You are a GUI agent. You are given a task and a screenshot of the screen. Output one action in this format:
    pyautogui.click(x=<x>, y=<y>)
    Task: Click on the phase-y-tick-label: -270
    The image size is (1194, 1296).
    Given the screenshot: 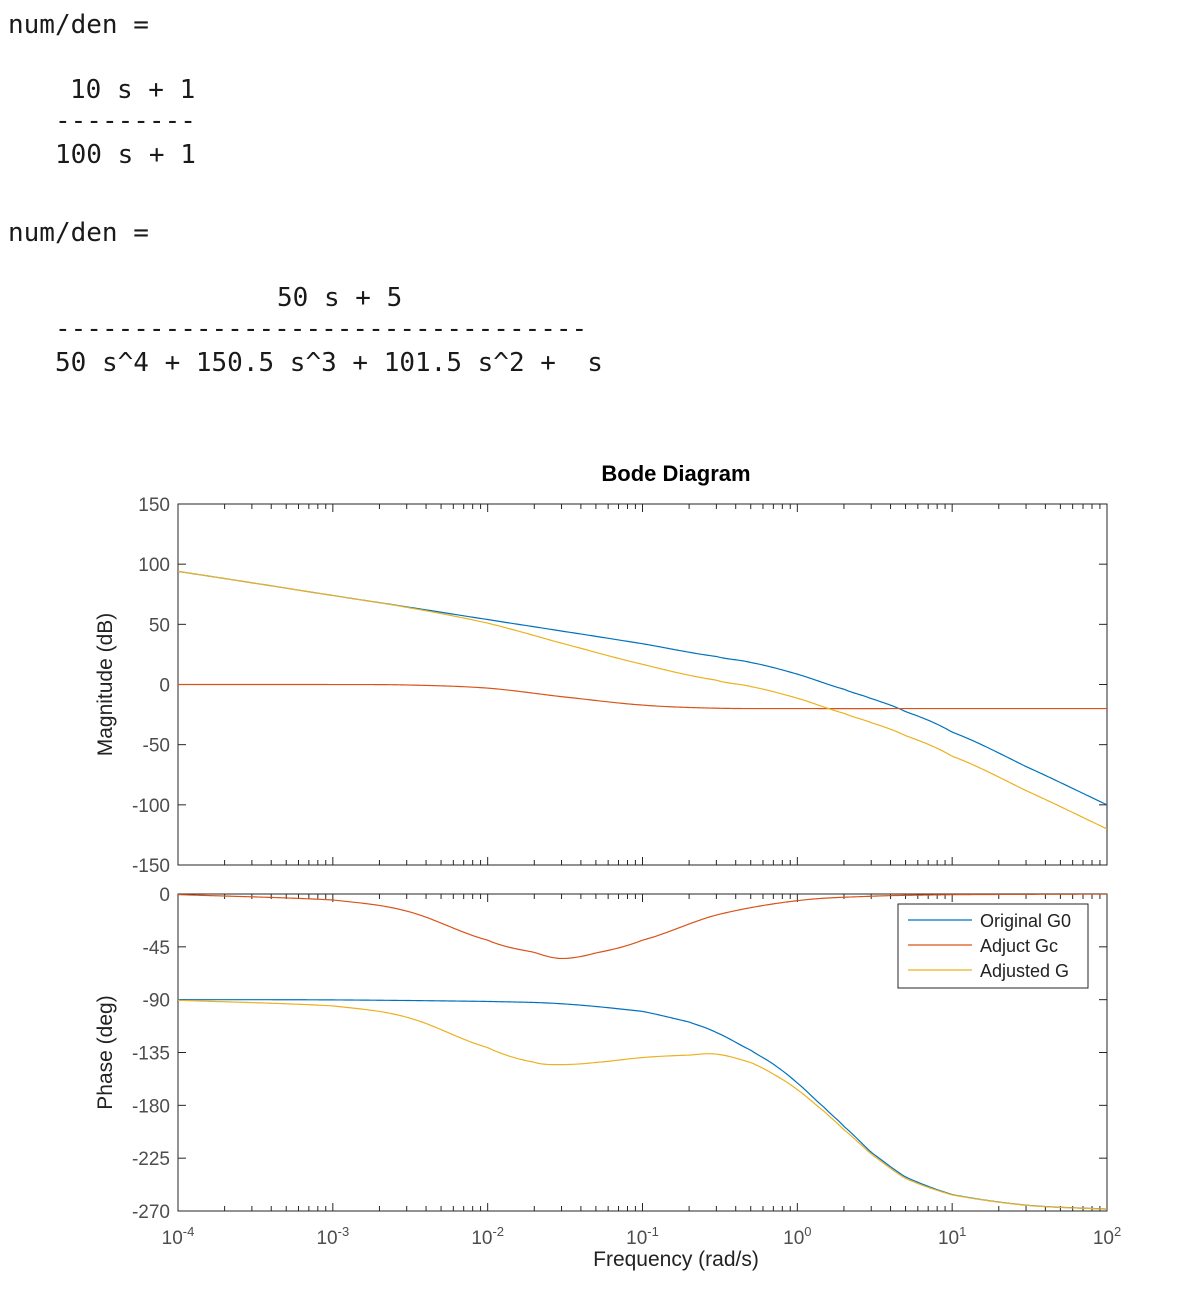 What is the action you would take?
    pyautogui.click(x=151, y=1212)
    